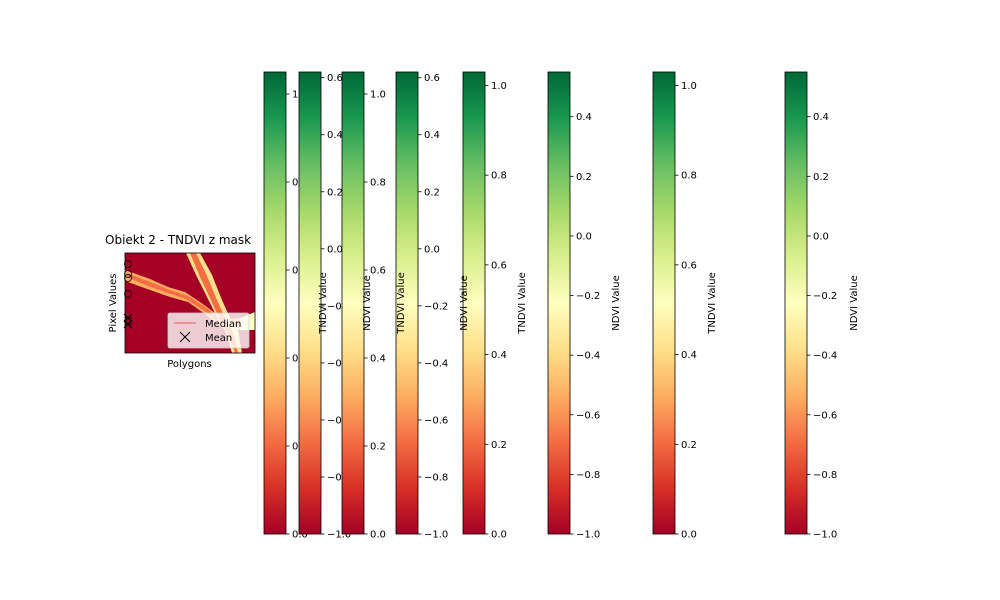 Image resolution: width=1000 pixels, height=600 pixels. Describe the element at coordinates (218, 338) in the screenshot. I see `legend-label-mean: Mean` at that location.